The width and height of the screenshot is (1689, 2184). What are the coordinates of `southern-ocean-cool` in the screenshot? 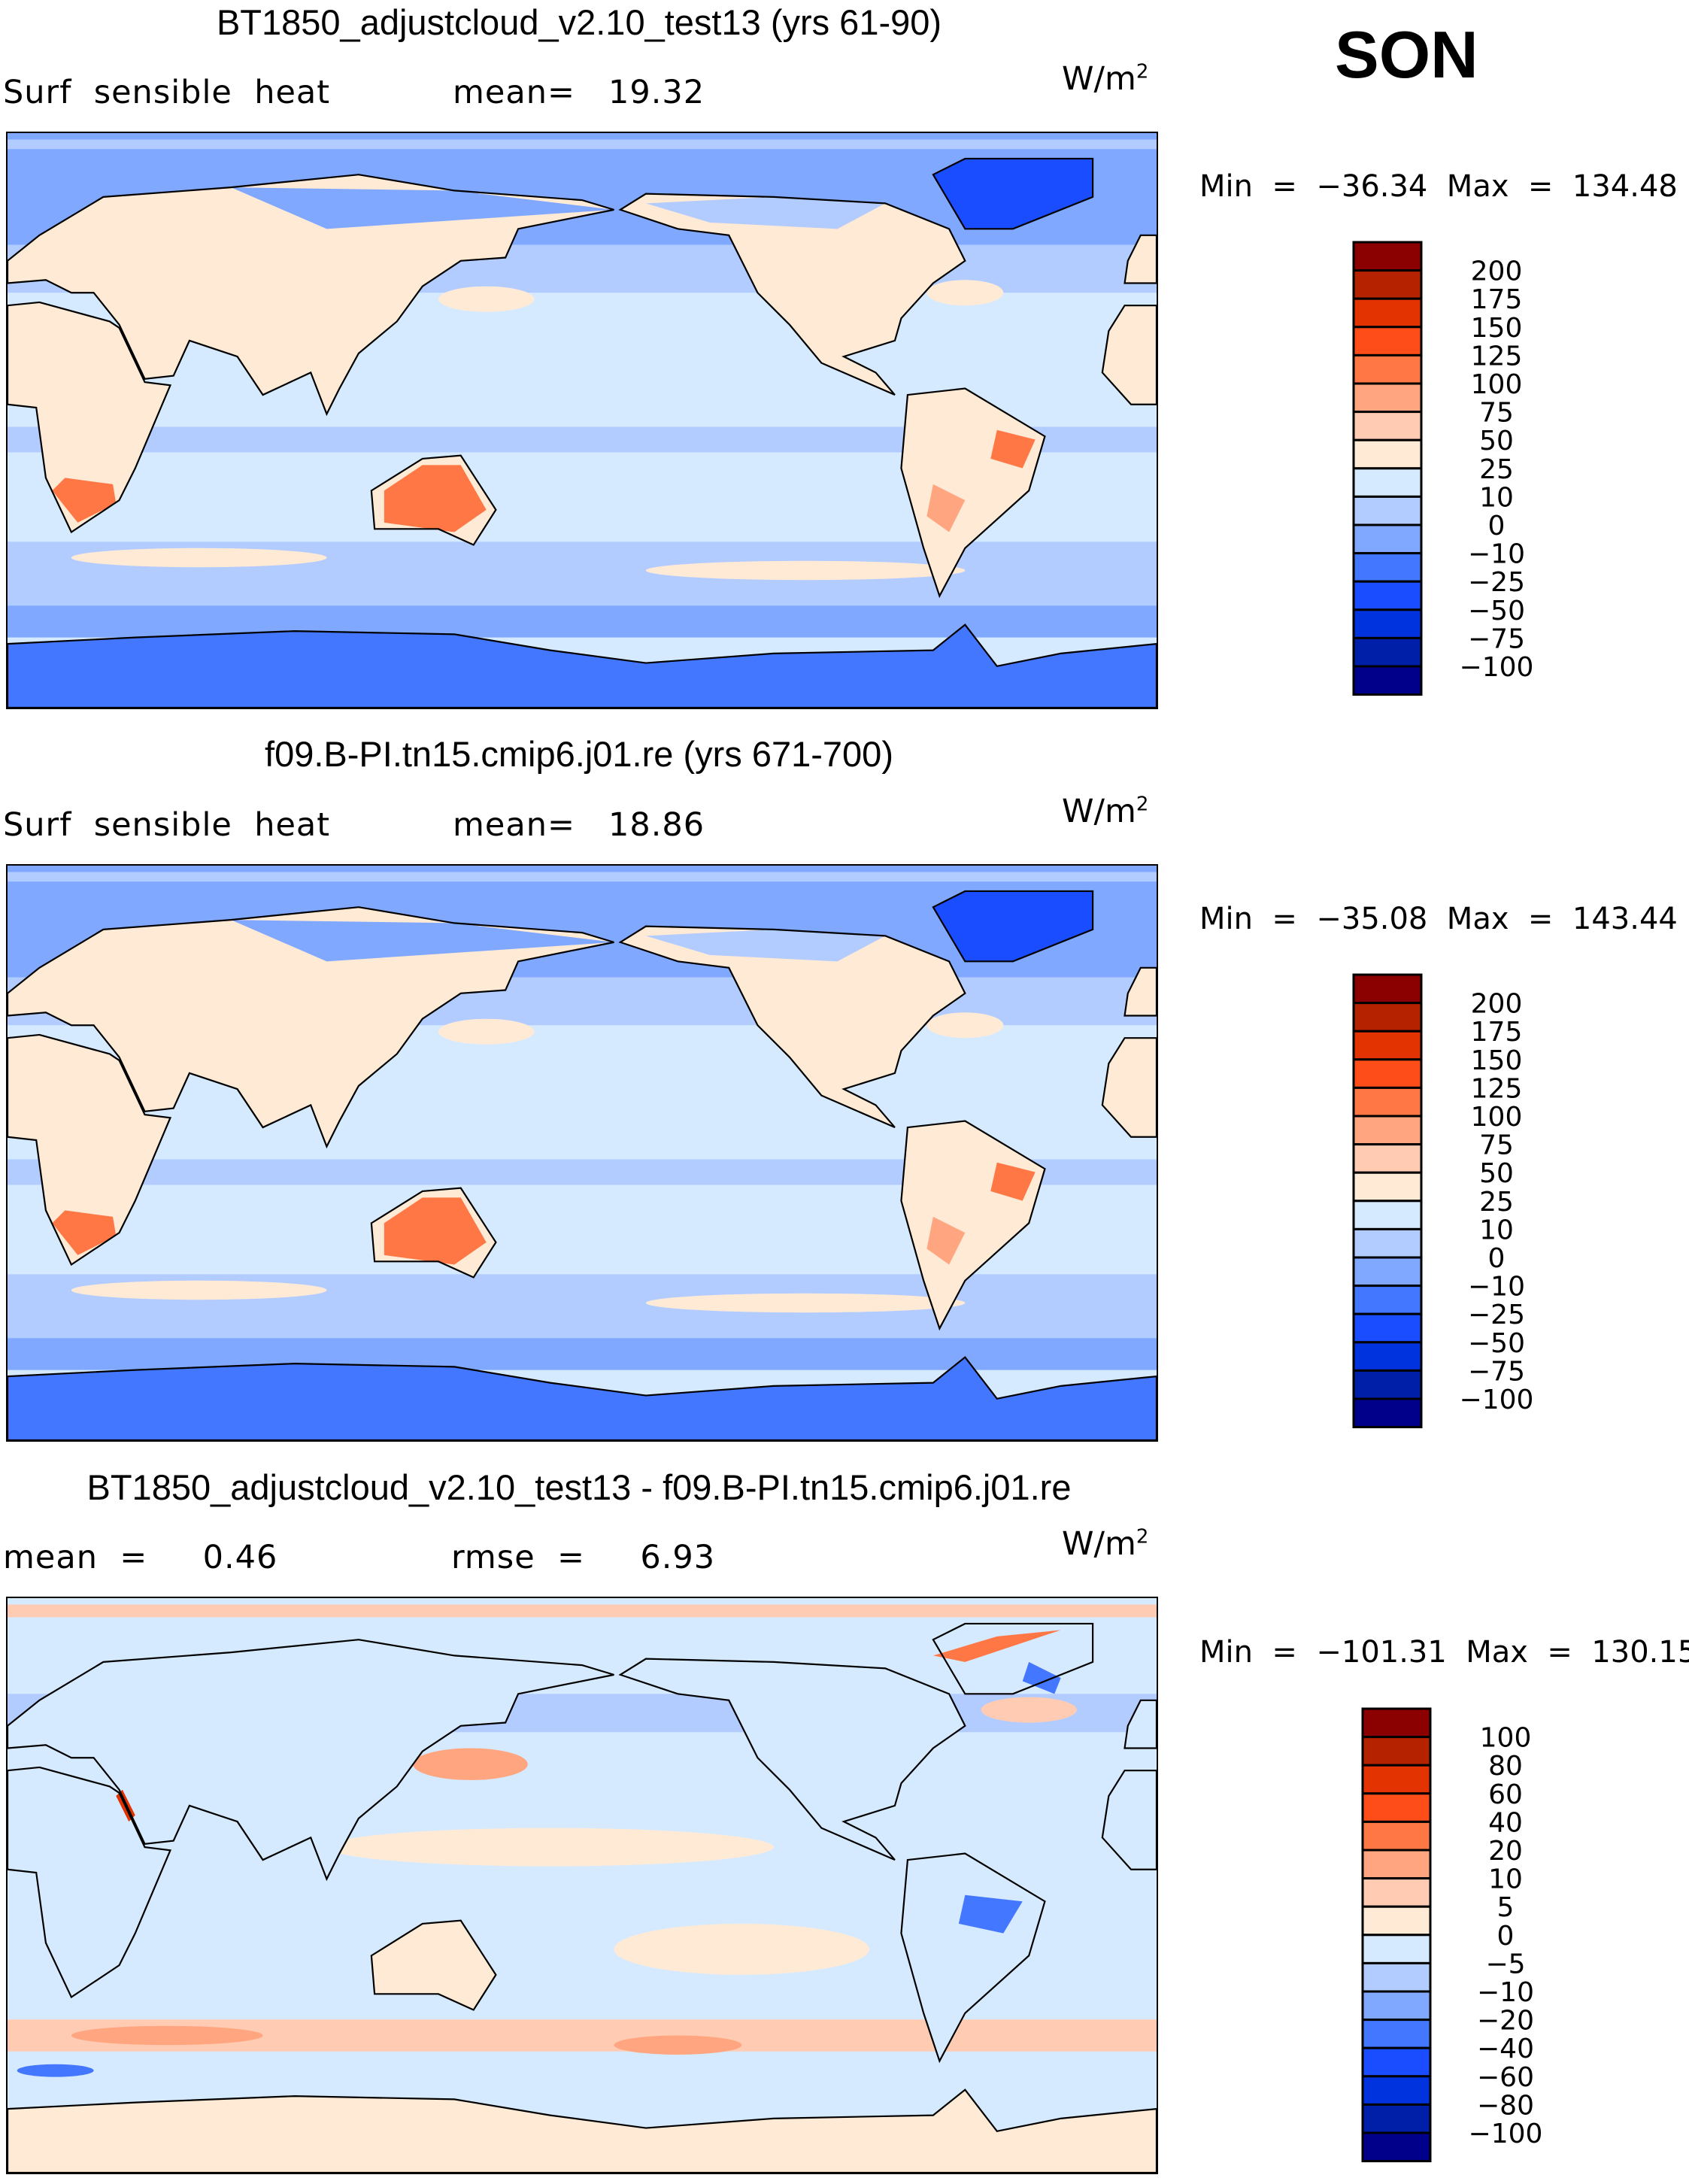 It's located at (582, 2072).